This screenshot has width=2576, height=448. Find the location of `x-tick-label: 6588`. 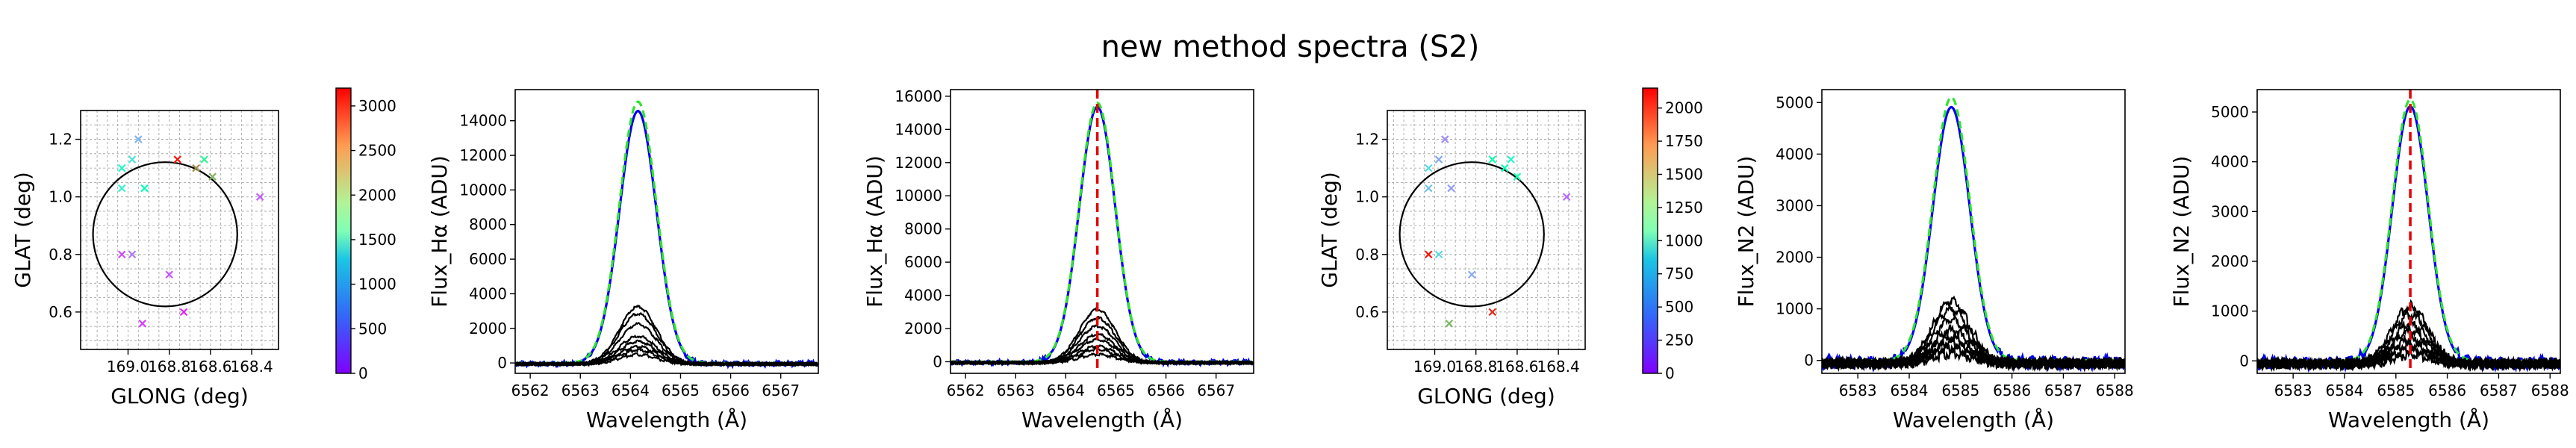

x-tick-label: 6588 is located at coordinates (2550, 391).